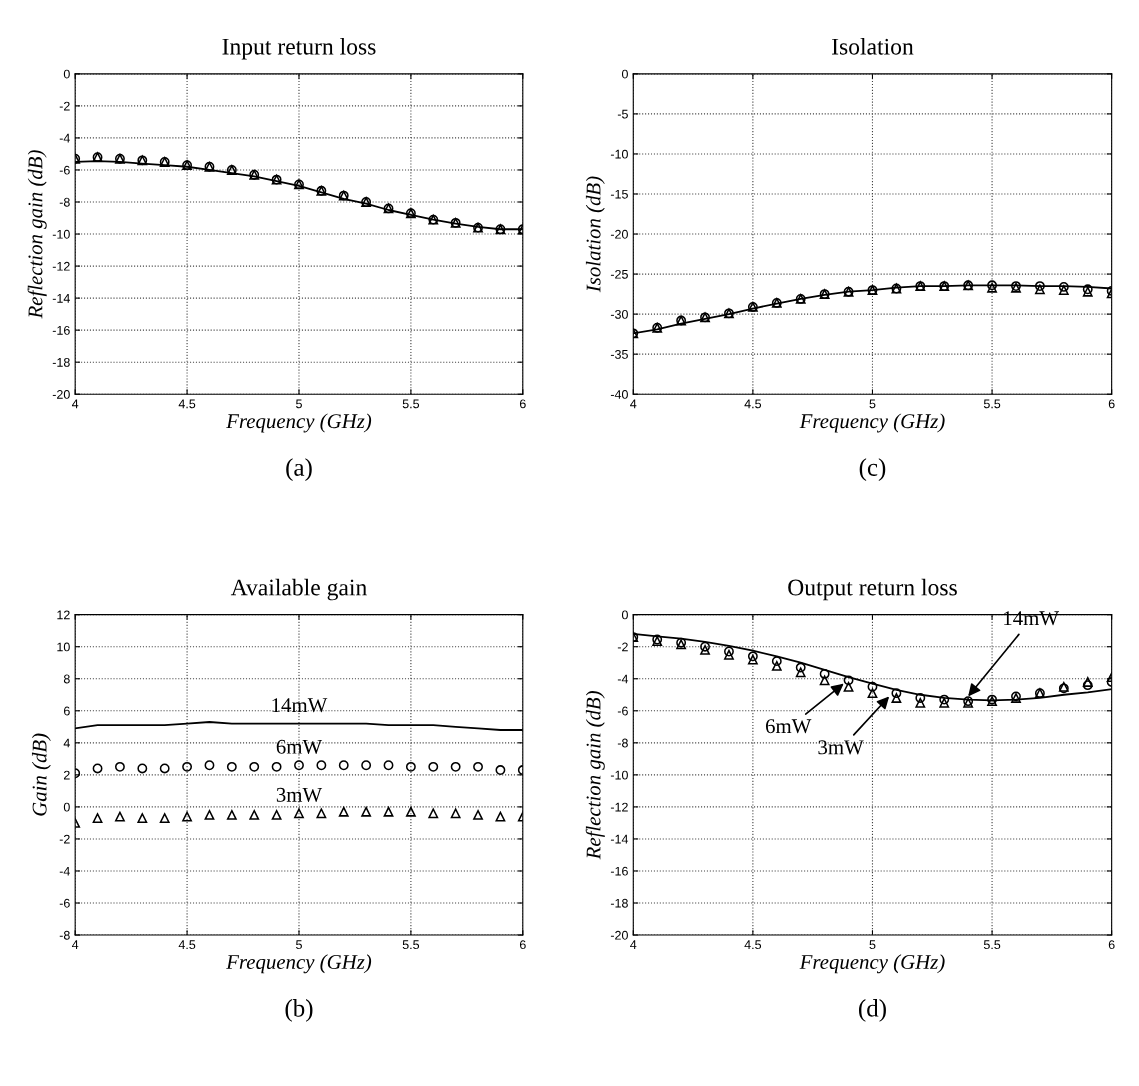  What do you see at coordinates (67, 711) in the screenshot?
I see `y-tick-label: 6` at bounding box center [67, 711].